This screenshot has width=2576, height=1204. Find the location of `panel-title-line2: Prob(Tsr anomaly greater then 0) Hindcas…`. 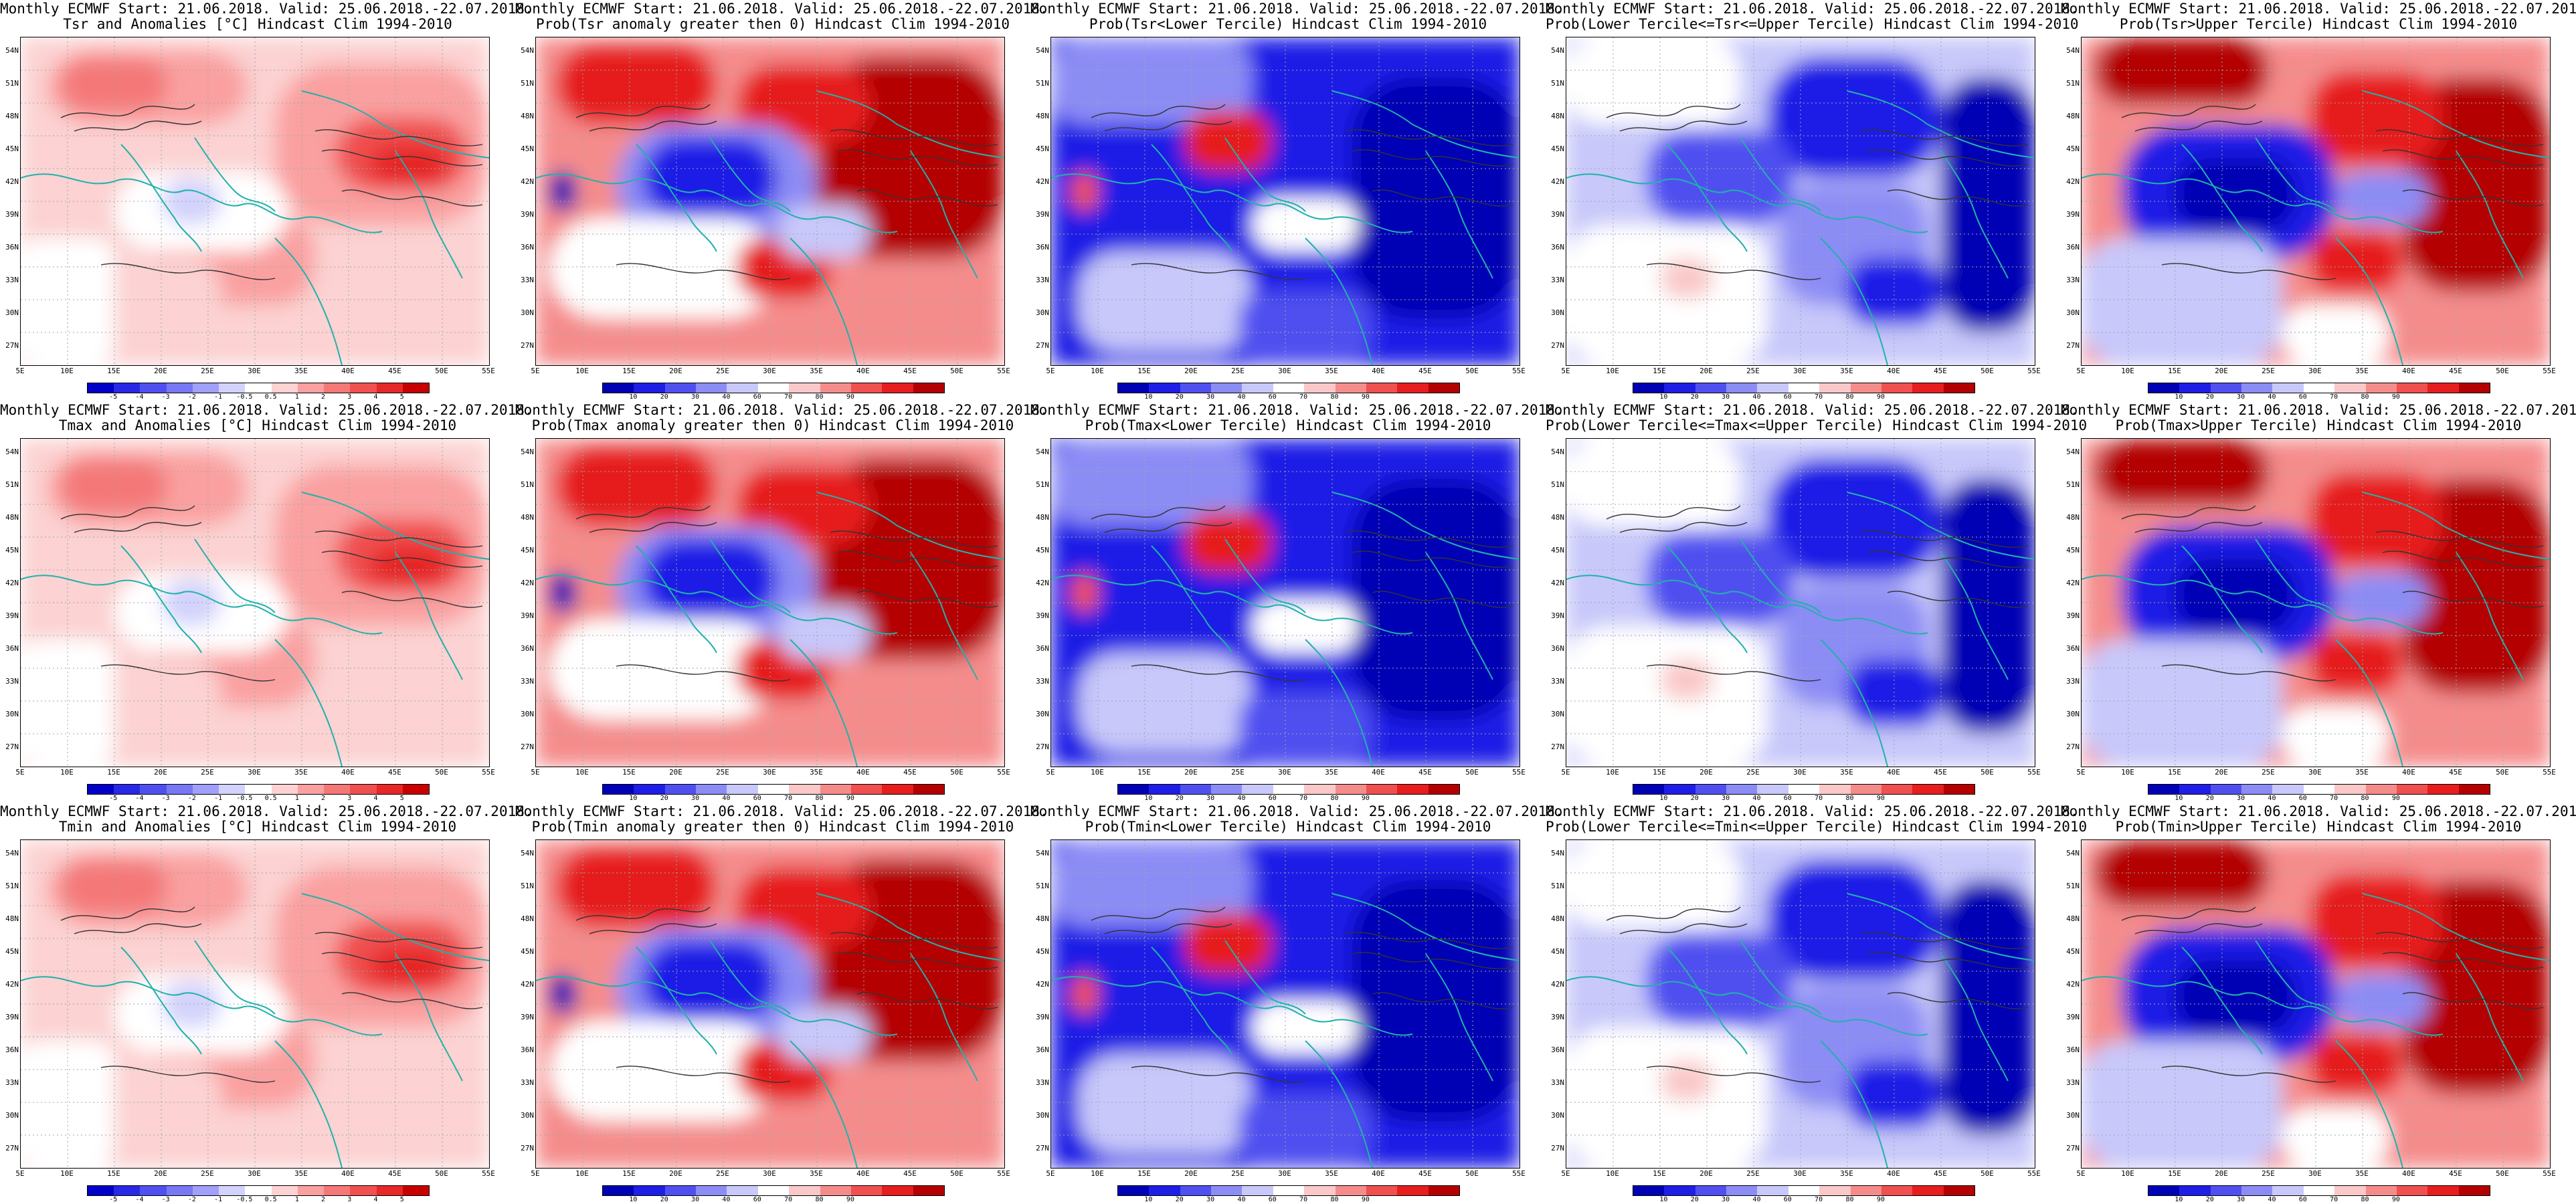

panel-title-line2: Prob(Tsr anomaly greater then 0) Hindcas… is located at coordinates (773, 24).